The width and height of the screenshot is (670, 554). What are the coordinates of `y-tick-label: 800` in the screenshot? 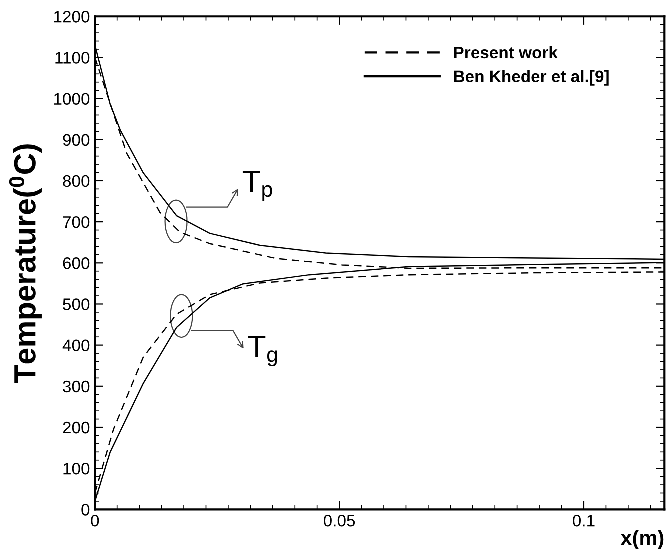 It's located at (76, 181).